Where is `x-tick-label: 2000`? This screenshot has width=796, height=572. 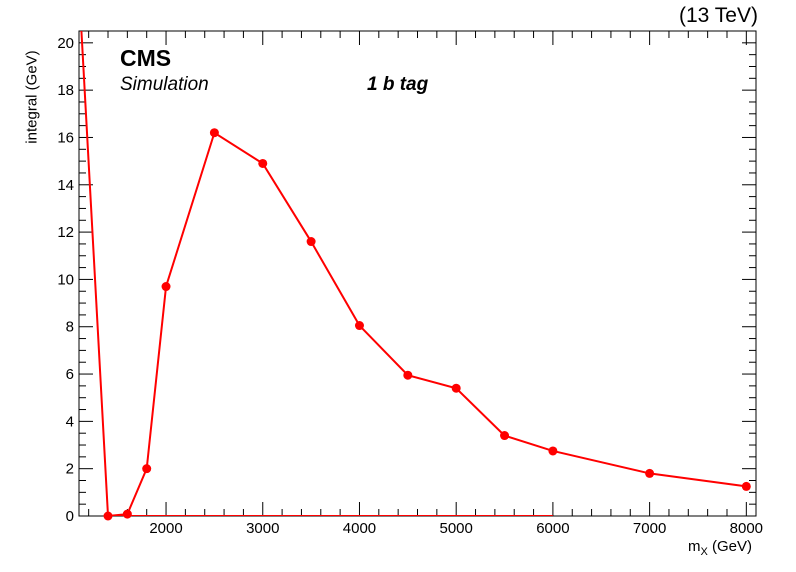 x-tick-label: 2000 is located at coordinates (165, 528).